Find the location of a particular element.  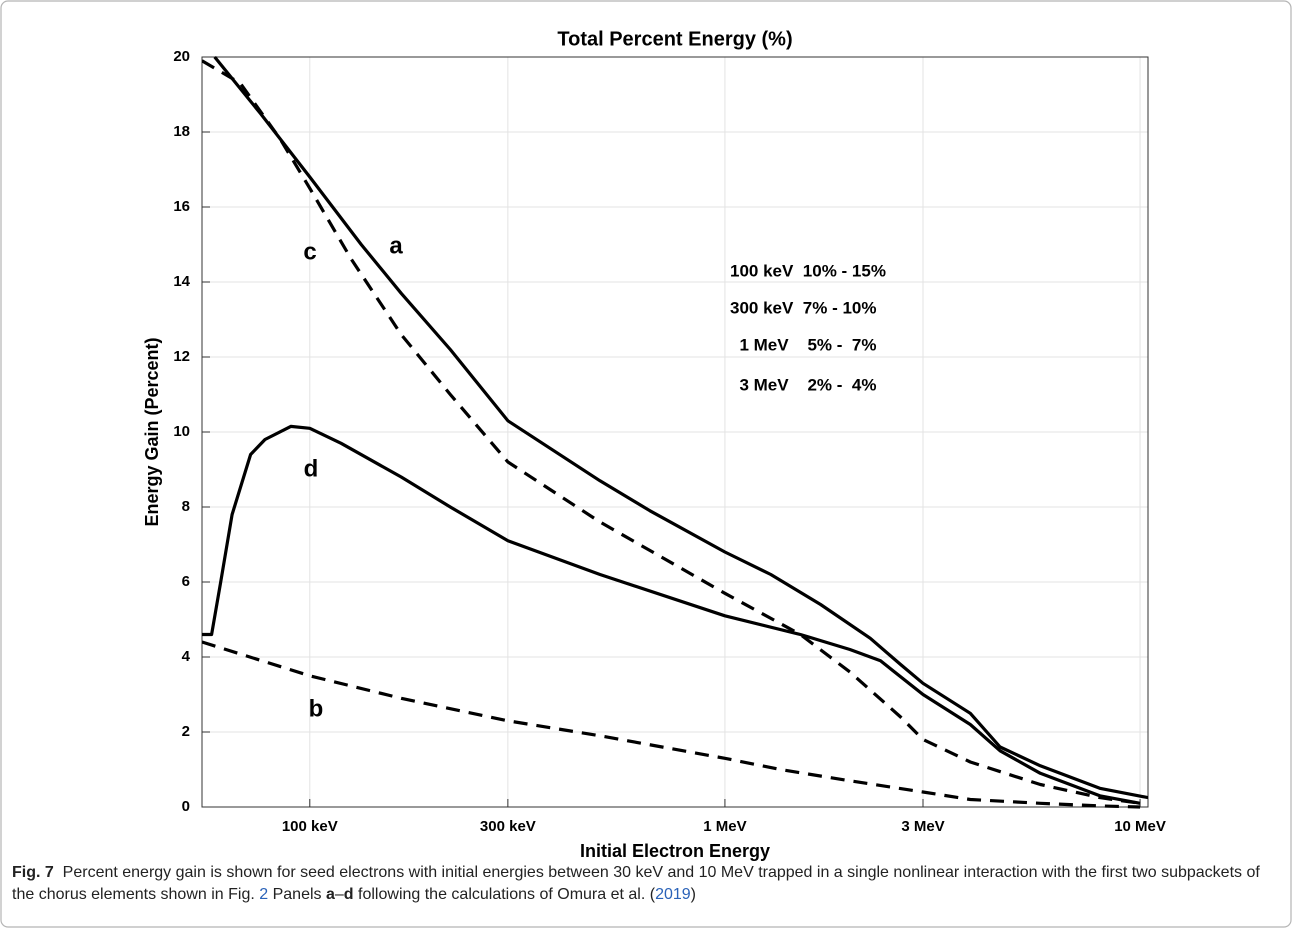

x-tick-label: 100 keV is located at coordinates (310, 826).